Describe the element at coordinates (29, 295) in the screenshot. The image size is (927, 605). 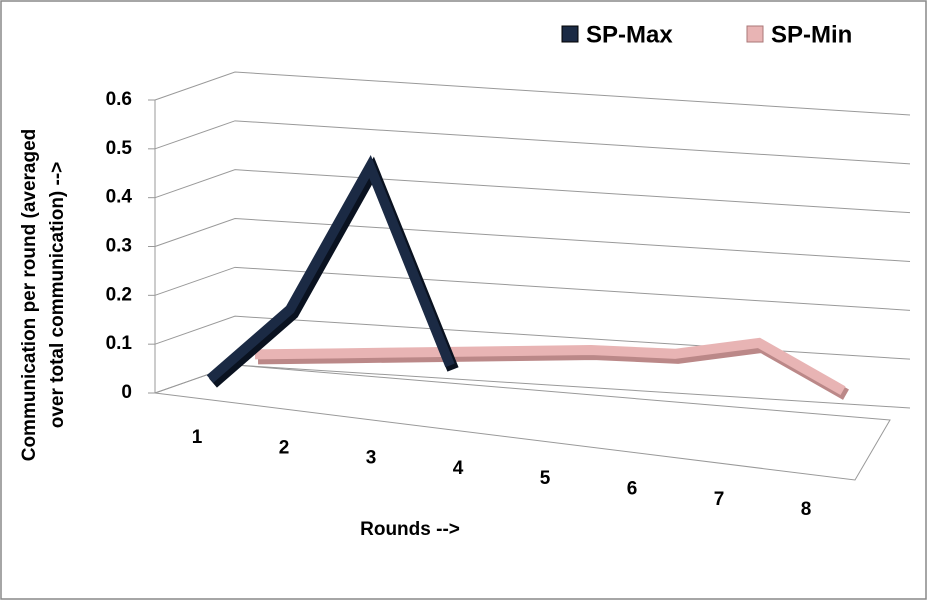
I see `y-axis-title: Communication per round (averaged` at that location.